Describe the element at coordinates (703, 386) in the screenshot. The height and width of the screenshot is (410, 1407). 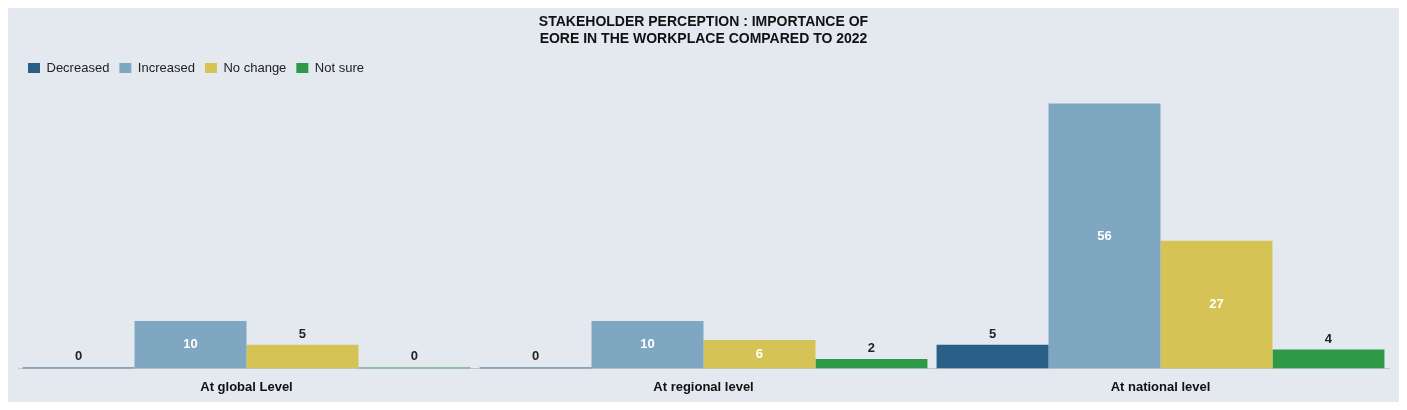
I see `x-tick-label: At regional level` at that location.